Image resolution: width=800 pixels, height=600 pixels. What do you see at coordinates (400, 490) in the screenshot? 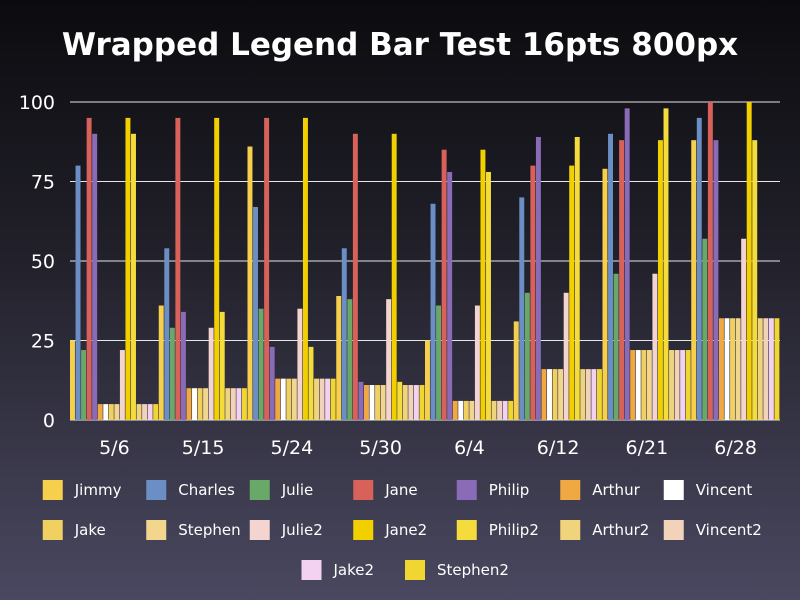
I see `legend-label: Jane` at bounding box center [400, 490].